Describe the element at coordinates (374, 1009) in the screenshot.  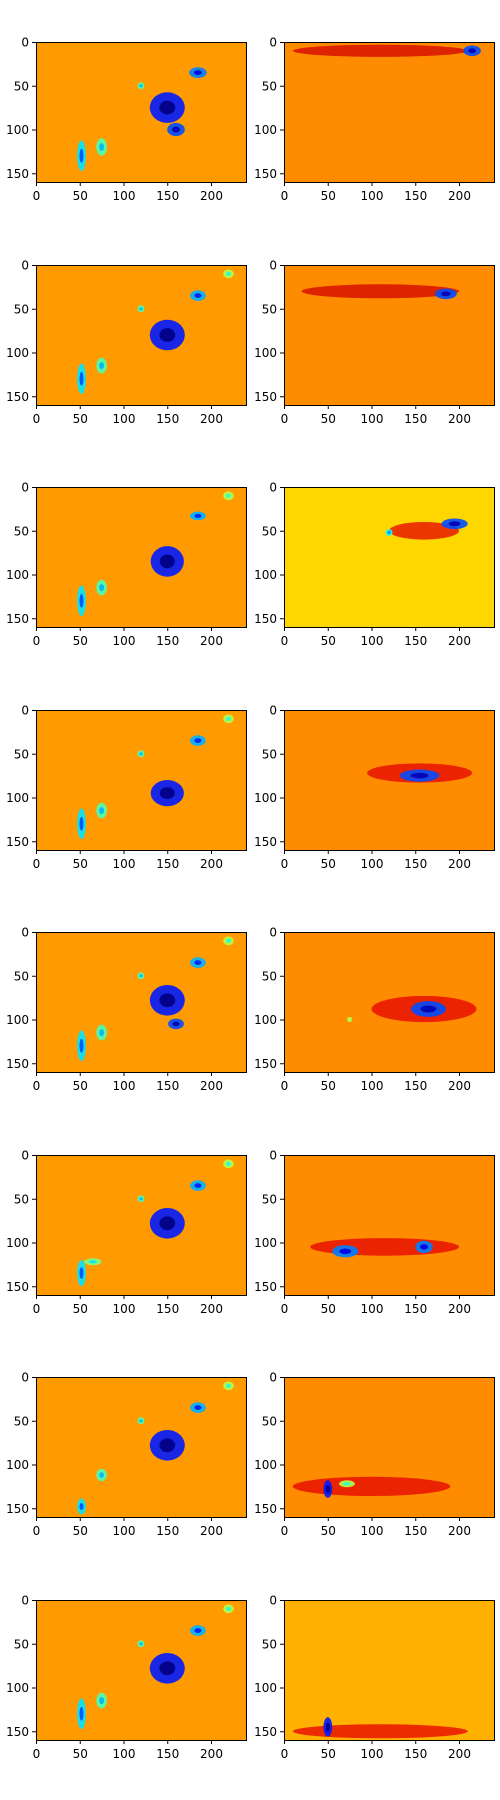
I see `panel-row5-right: 0 50 100 150 200 0 50 100 150` at that location.